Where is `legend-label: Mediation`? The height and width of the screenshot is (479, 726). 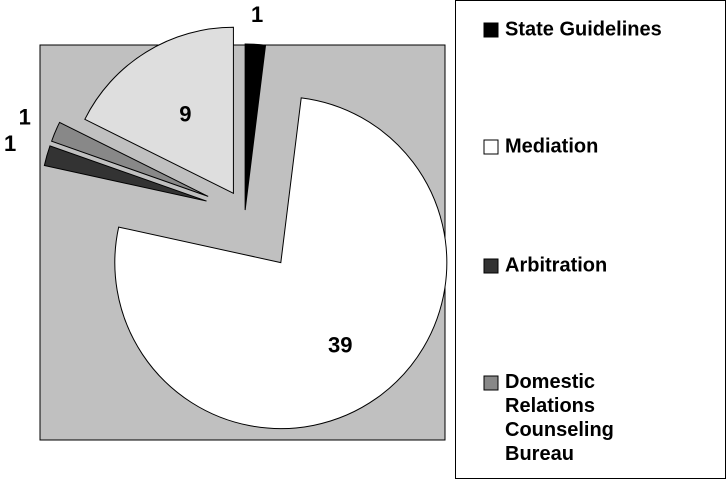
legend-label: Mediation is located at coordinates (551, 146).